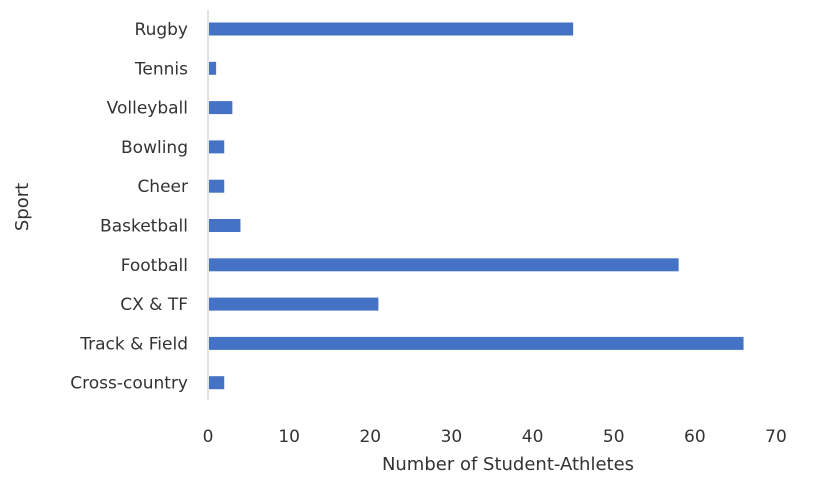 The width and height of the screenshot is (827, 481). What do you see at coordinates (161, 30) in the screenshot?
I see `category-label: Rugby` at bounding box center [161, 30].